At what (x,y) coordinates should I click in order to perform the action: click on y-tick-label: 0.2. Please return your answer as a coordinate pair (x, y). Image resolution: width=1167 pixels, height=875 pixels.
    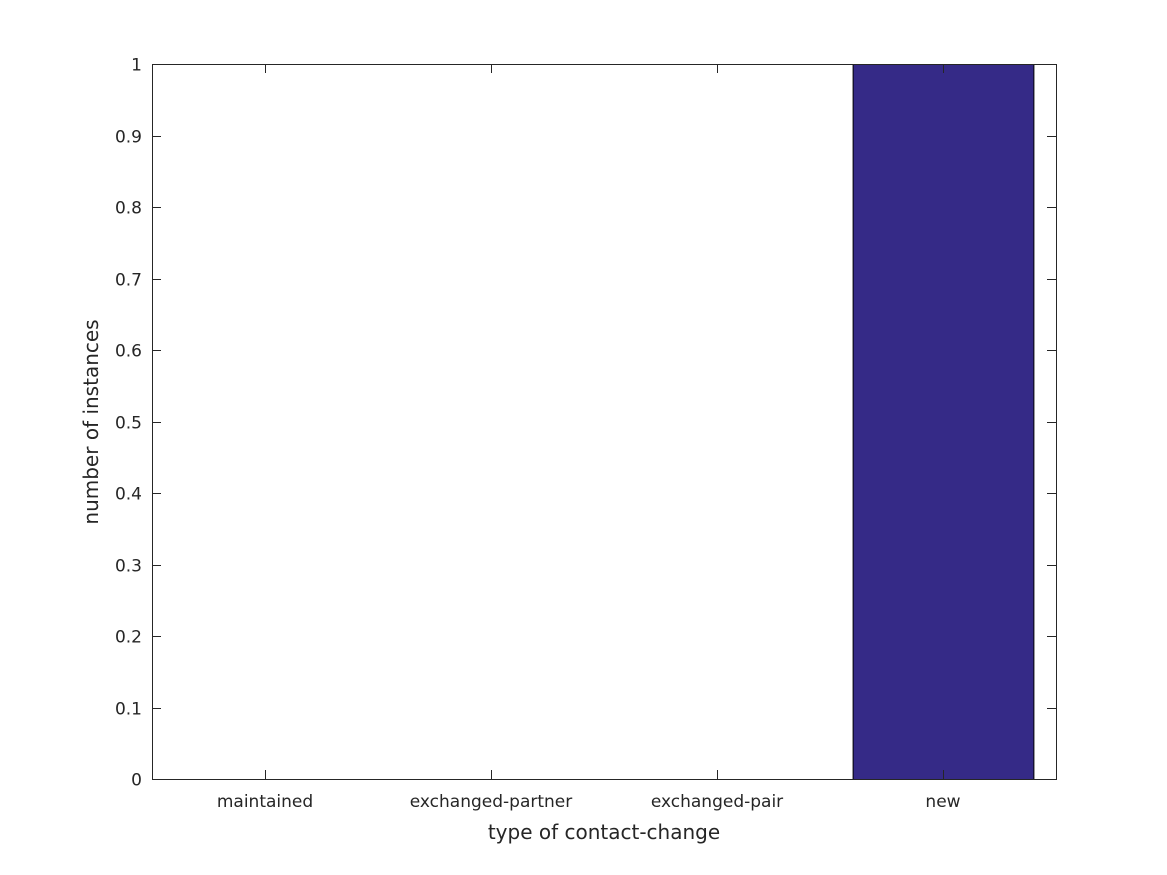
    Looking at the image, I should click on (128, 638).